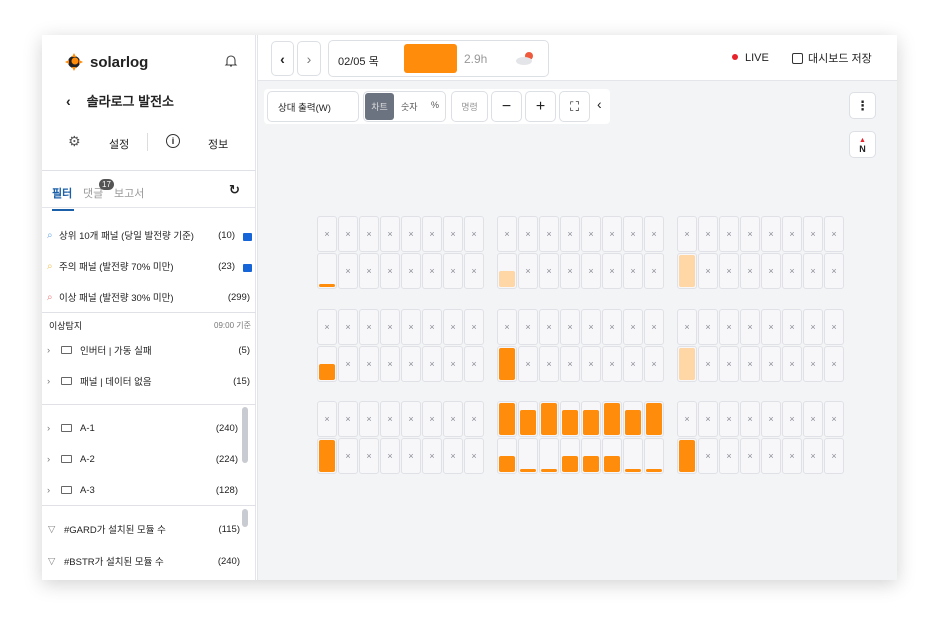 This screenshot has width=939, height=630. I want to click on prev-date-button: ‹, so click(282, 58).